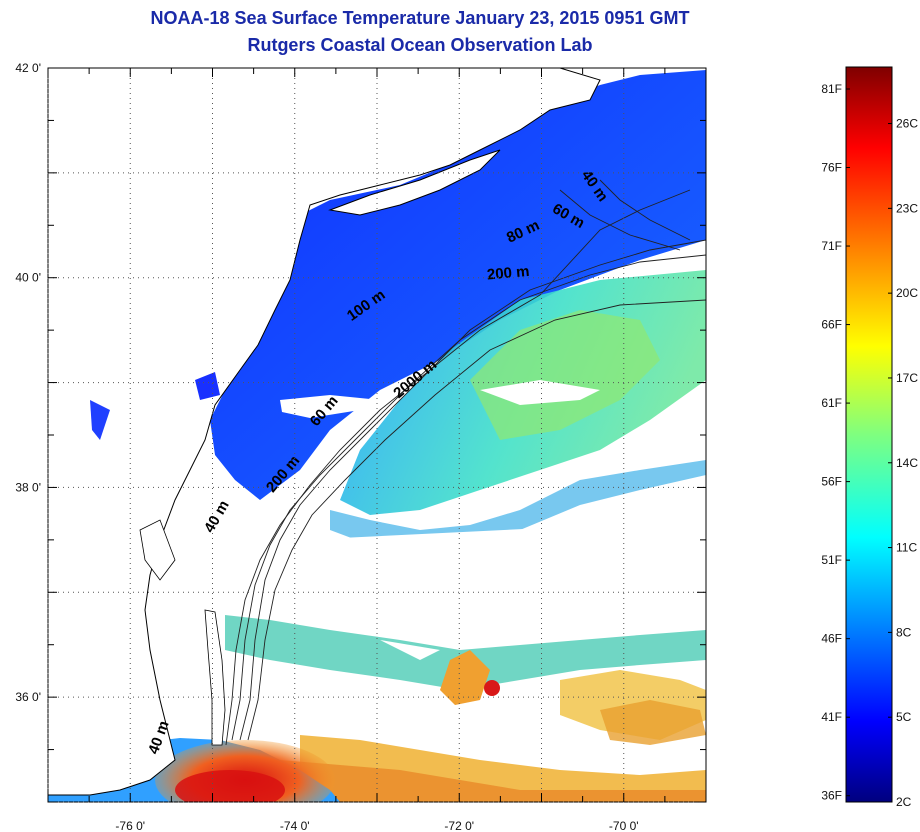 This screenshot has width=920, height=832. What do you see at coordinates (904, 802) in the screenshot?
I see `colorbar-c-label: 2C` at bounding box center [904, 802].